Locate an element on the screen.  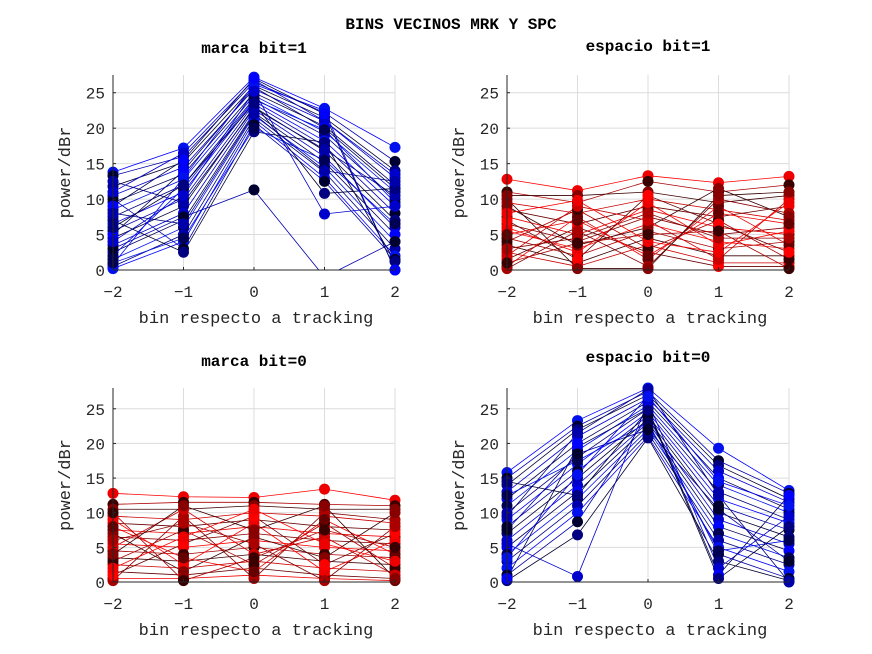
data-point-s19-x0 is located at coordinates (648, 196).